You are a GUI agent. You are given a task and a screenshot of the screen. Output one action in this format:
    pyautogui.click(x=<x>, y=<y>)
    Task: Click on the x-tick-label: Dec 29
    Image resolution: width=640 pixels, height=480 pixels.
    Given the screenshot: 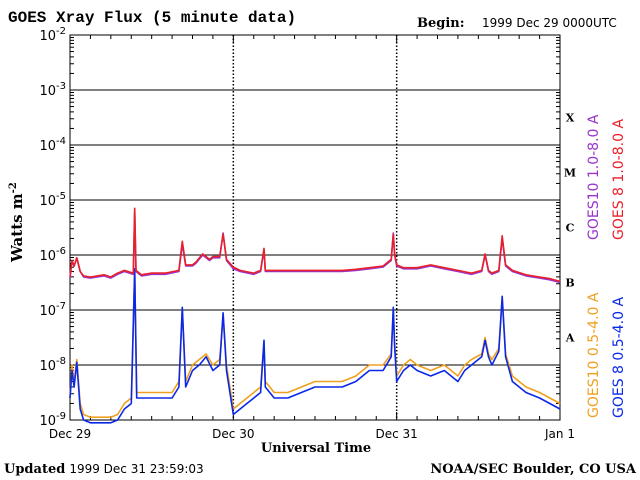 What is the action you would take?
    pyautogui.click(x=70, y=434)
    